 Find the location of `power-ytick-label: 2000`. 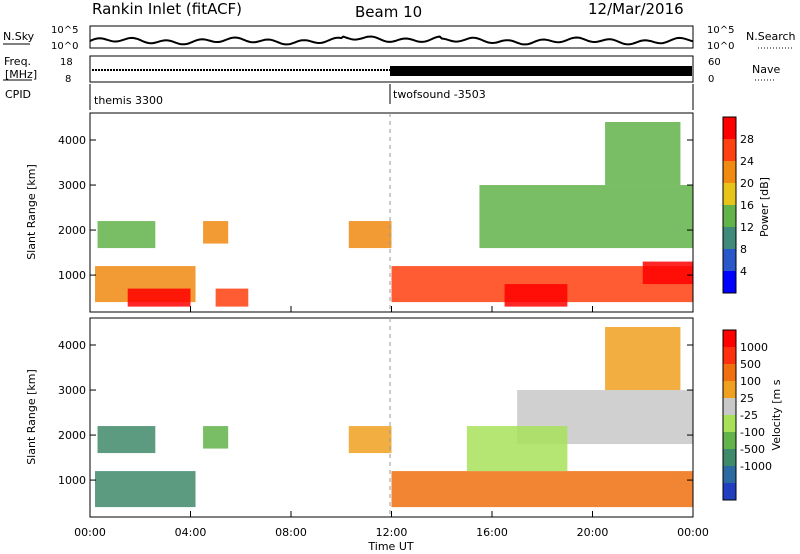

power-ytick-label: 2000 is located at coordinates (72, 230).